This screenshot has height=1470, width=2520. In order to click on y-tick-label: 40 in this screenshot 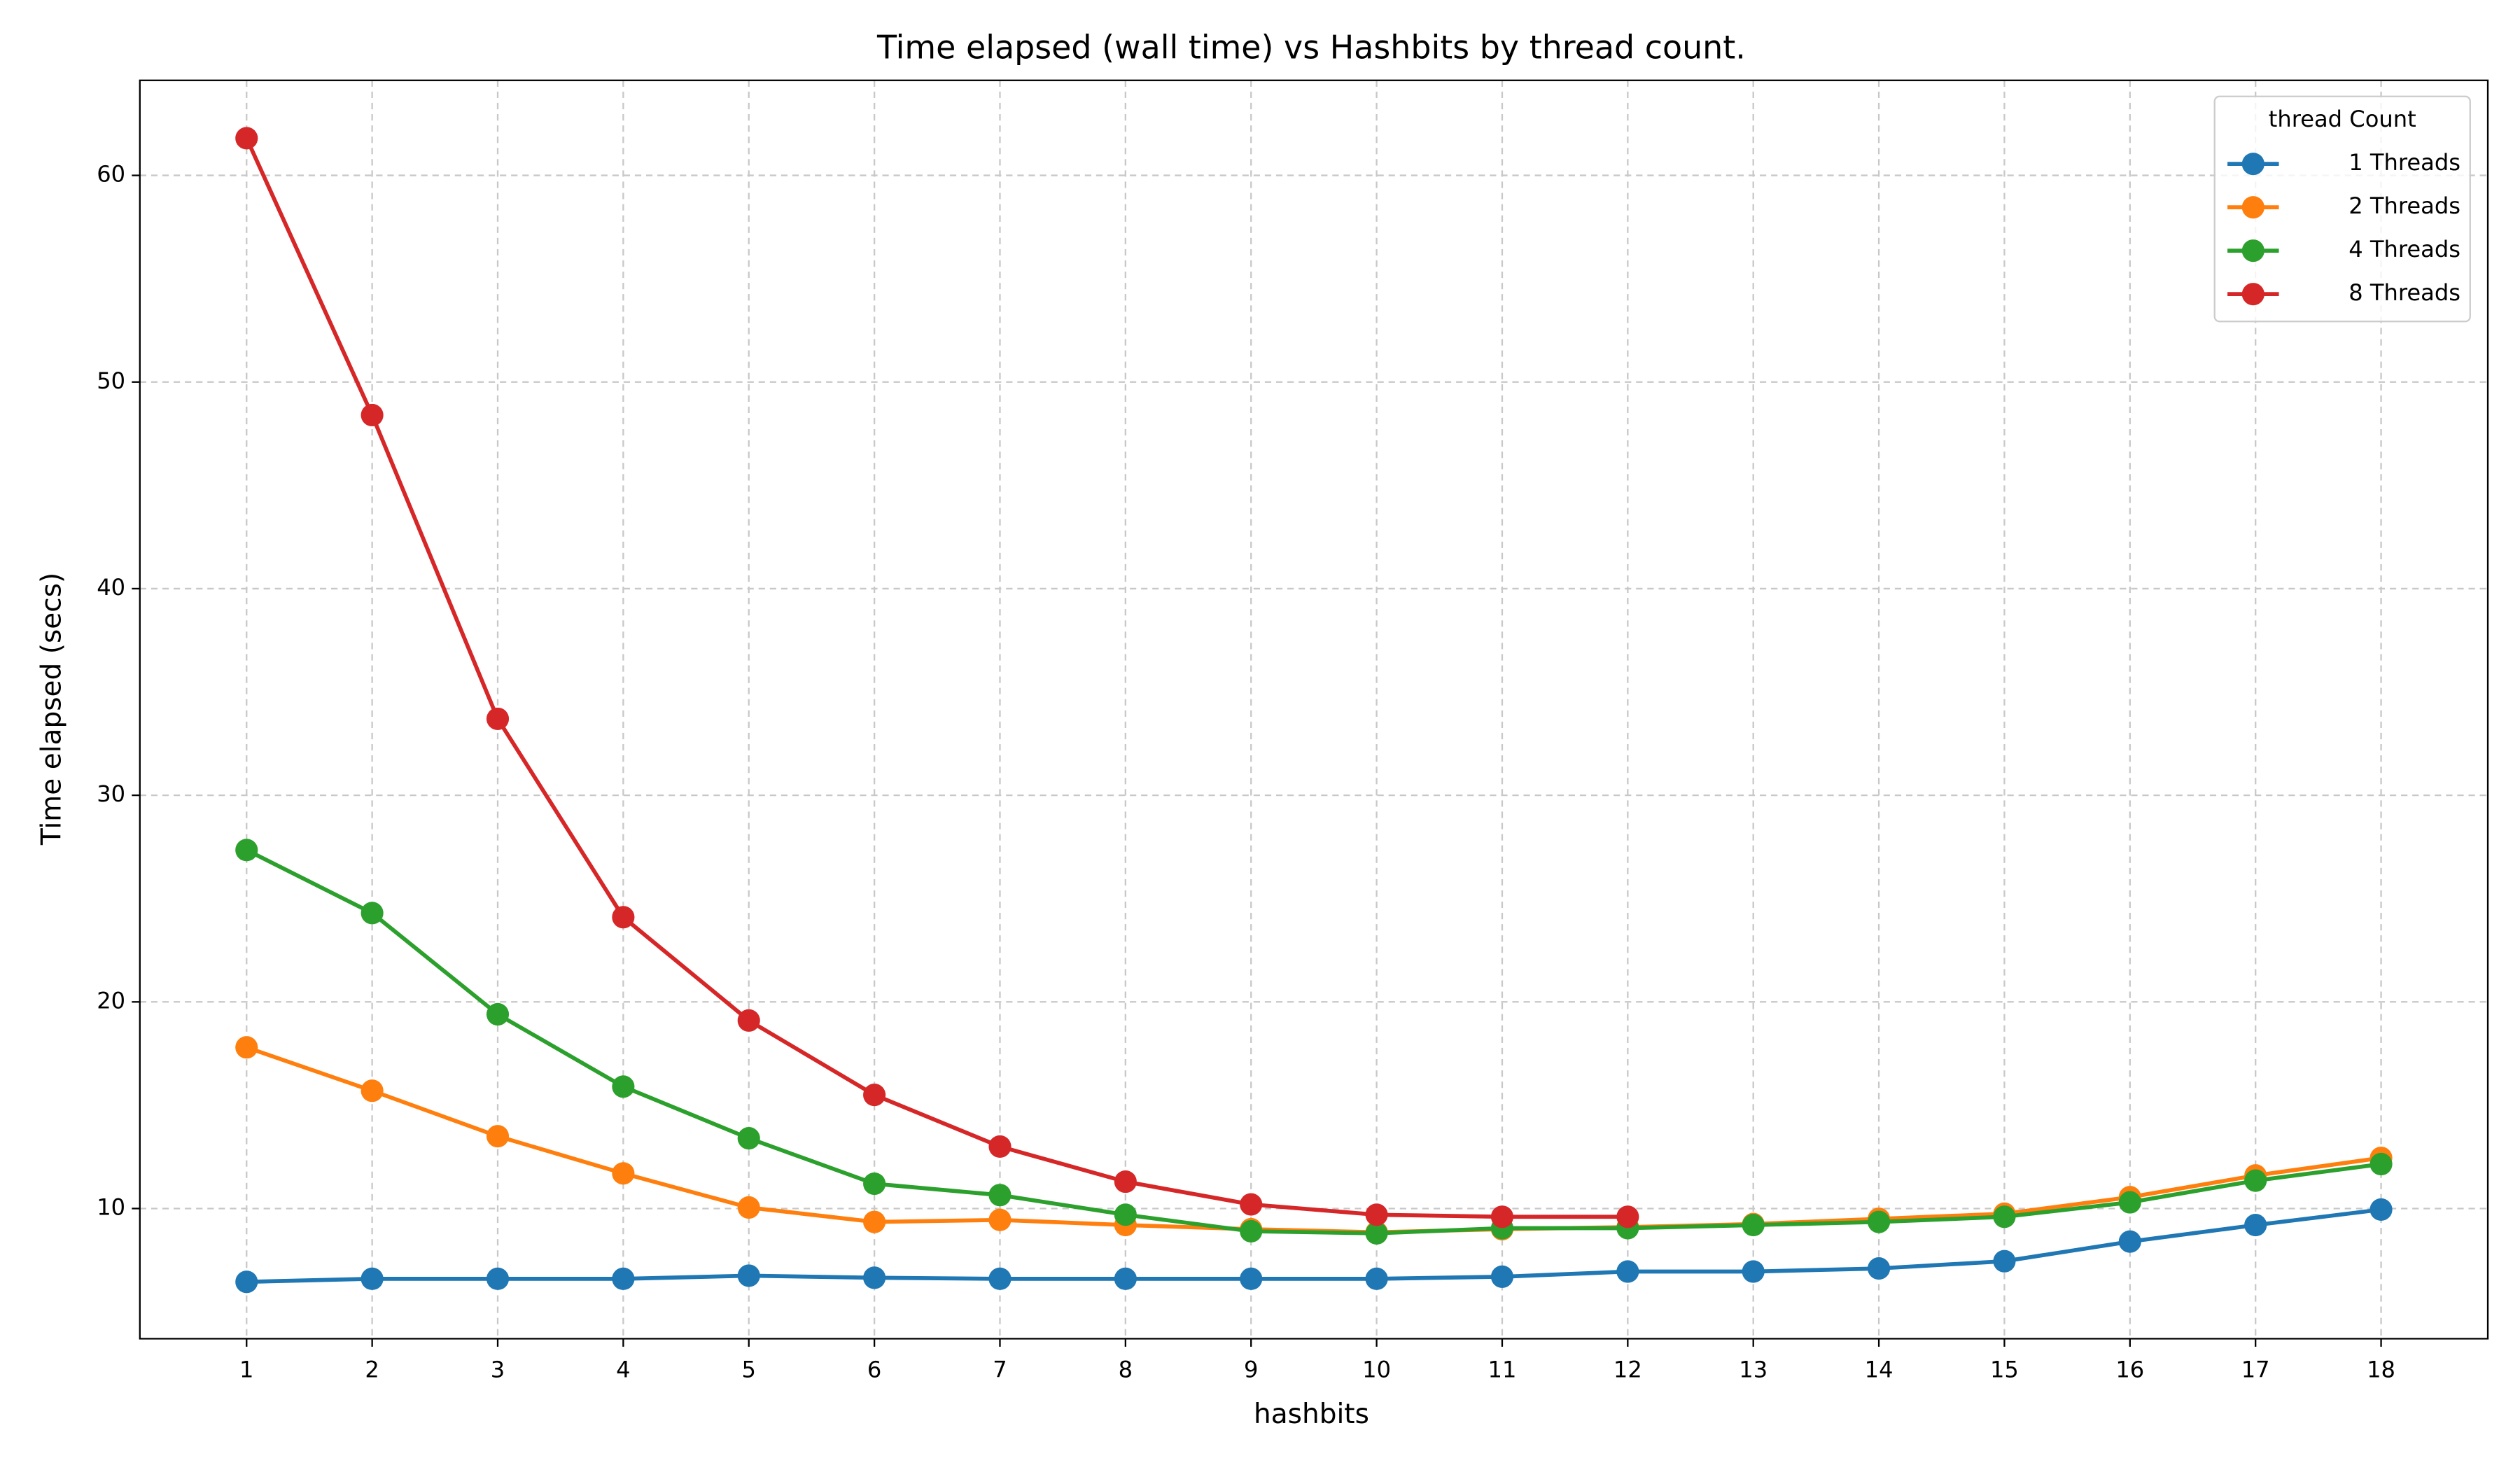, I will do `click(111, 587)`.